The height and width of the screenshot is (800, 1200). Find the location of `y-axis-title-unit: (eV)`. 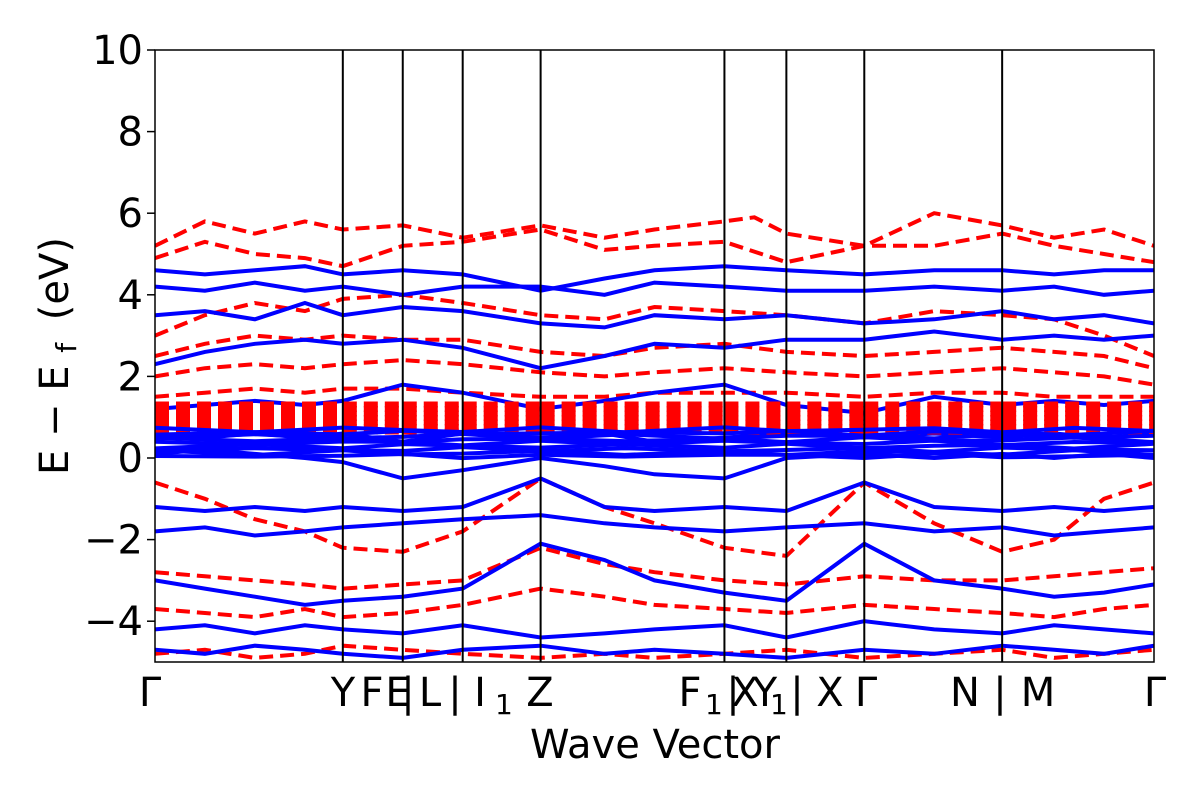

y-axis-title-unit: (eV) is located at coordinates (55, 278).